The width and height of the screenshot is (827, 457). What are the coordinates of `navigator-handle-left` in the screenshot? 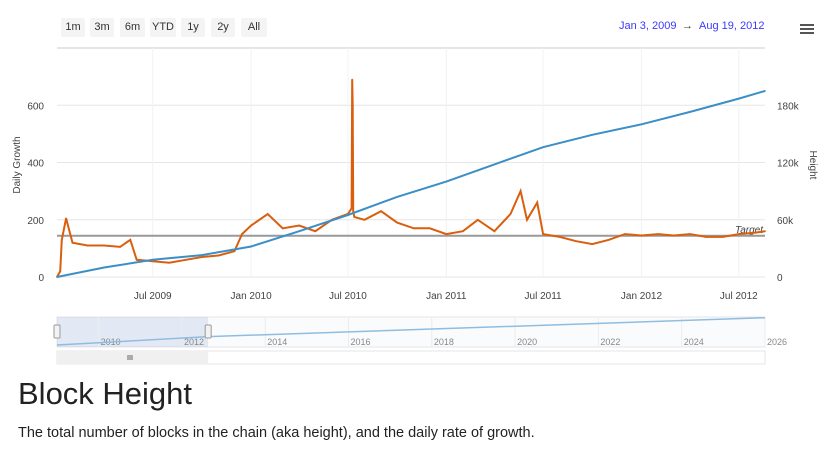 It's located at (57, 331).